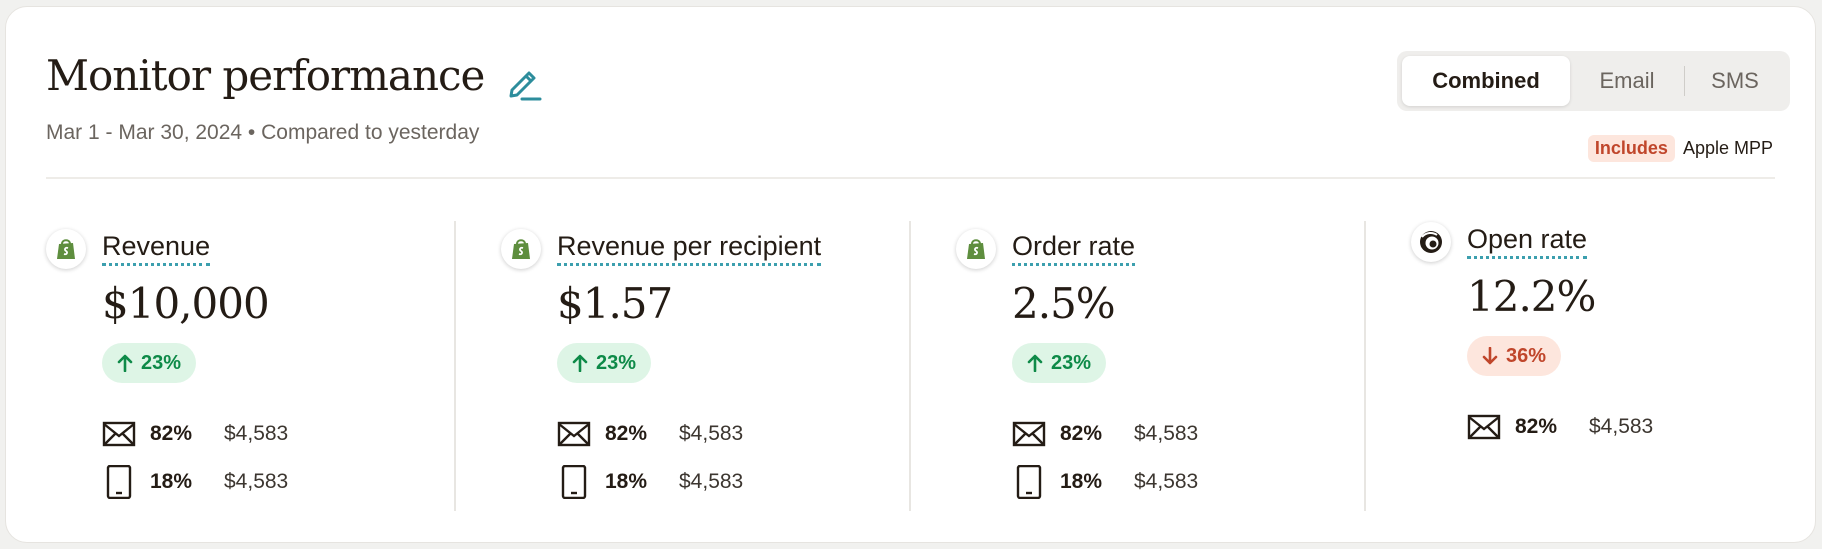  What do you see at coordinates (156, 248) in the screenshot?
I see `metric-label: Revenue` at bounding box center [156, 248].